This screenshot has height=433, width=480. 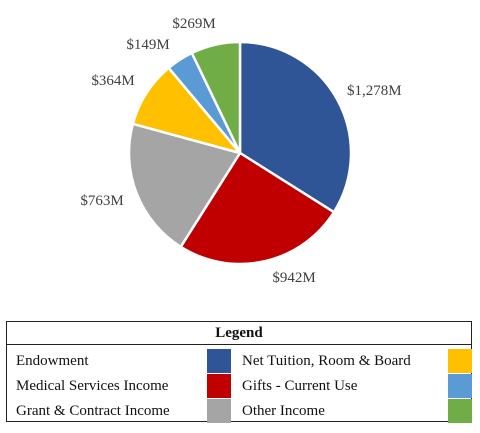 What do you see at coordinates (93, 411) in the screenshot?
I see `legend-label-grant-contract: Grant & Contract Income` at bounding box center [93, 411].